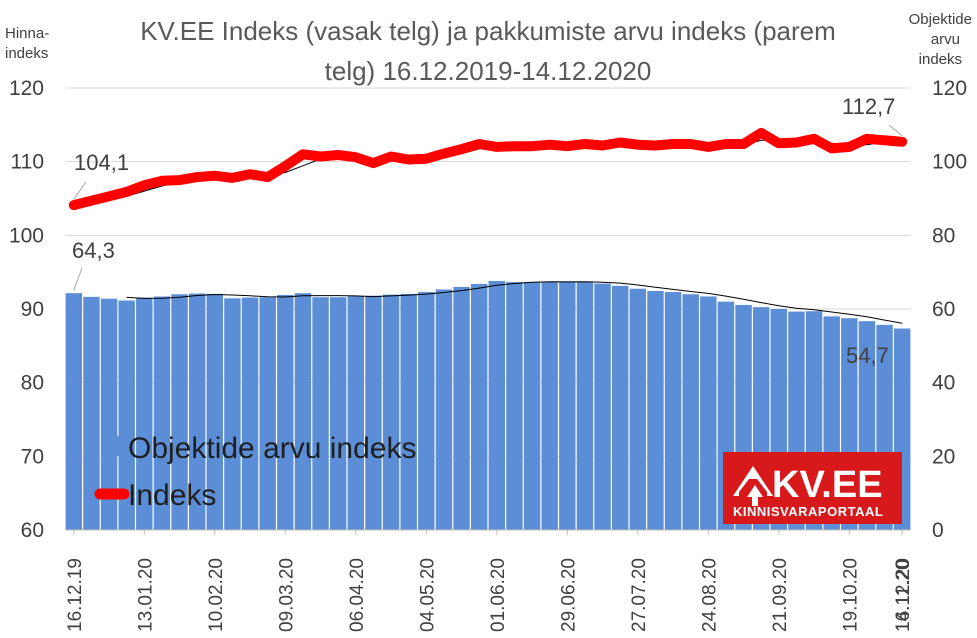 Image resolution: width=977 pixels, height=638 pixels. What do you see at coordinates (32, 383) in the screenshot?
I see `left-tick-80: 80` at bounding box center [32, 383].